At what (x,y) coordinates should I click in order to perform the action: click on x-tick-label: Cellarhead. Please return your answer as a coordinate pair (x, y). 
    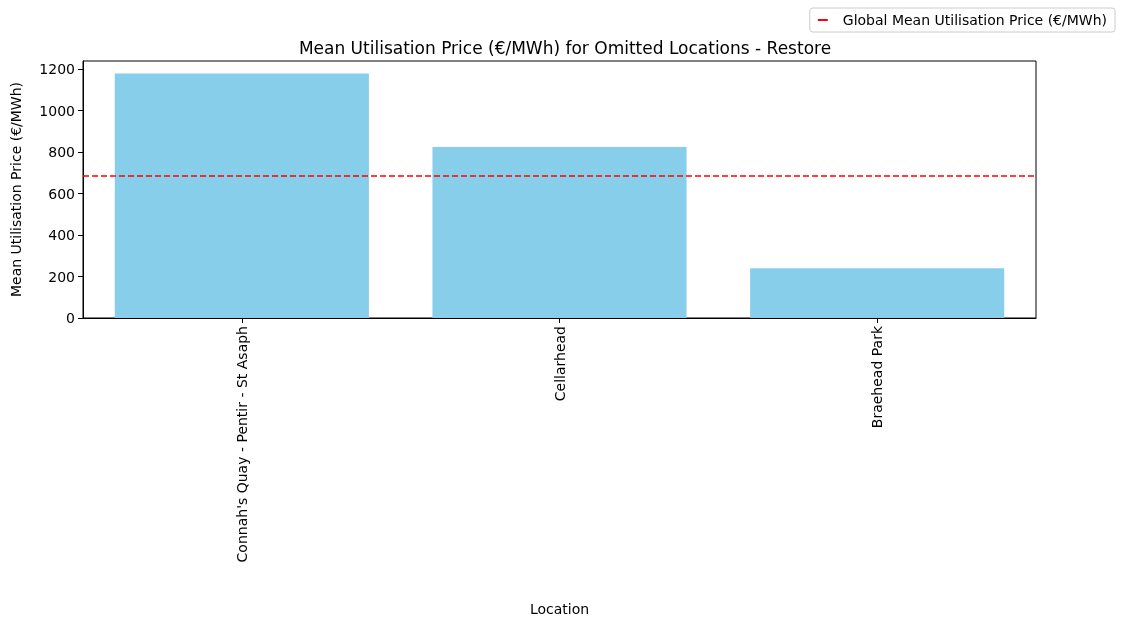
    Looking at the image, I should click on (559, 364).